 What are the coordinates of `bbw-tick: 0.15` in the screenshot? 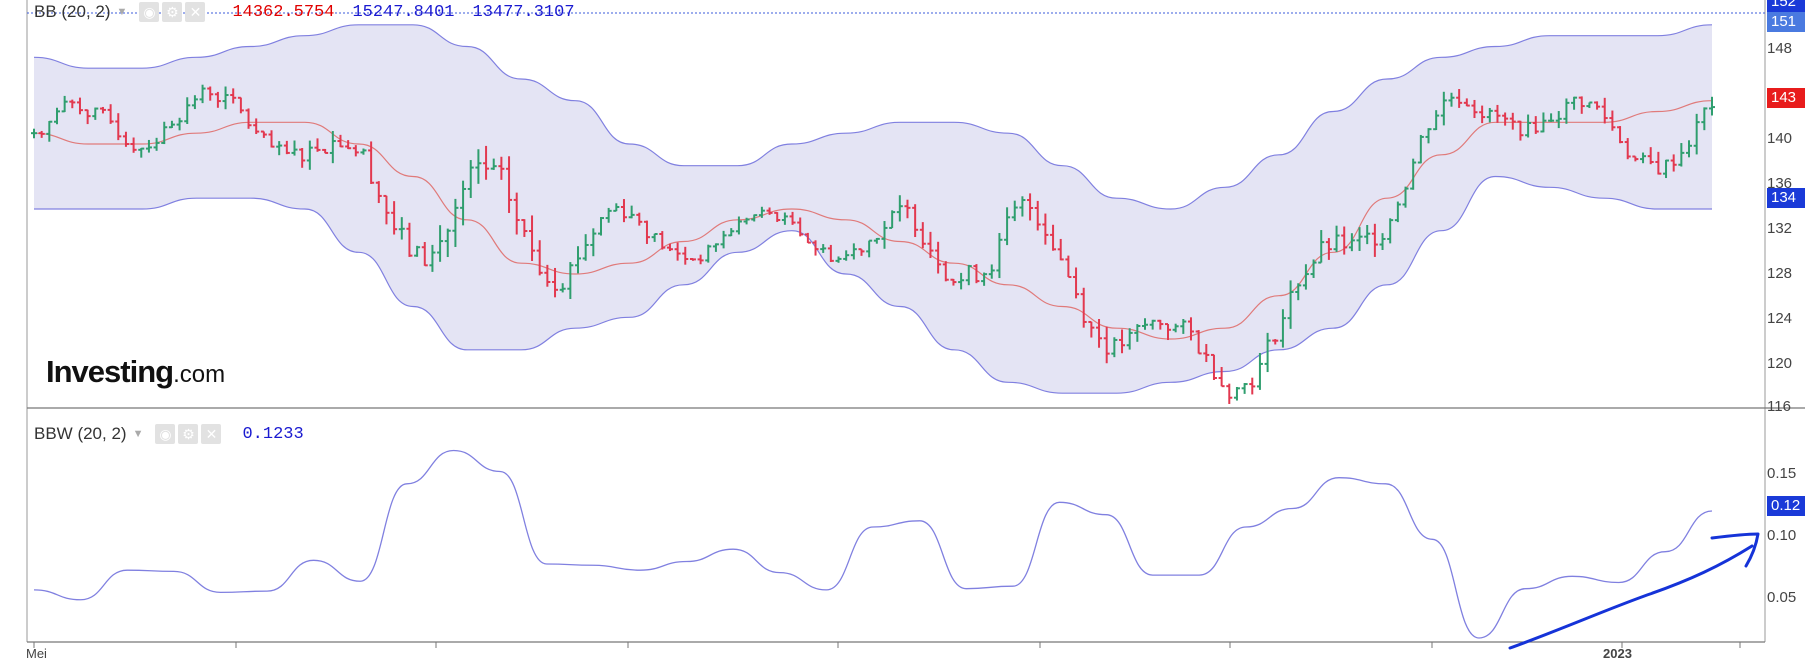 It's located at (1782, 473).